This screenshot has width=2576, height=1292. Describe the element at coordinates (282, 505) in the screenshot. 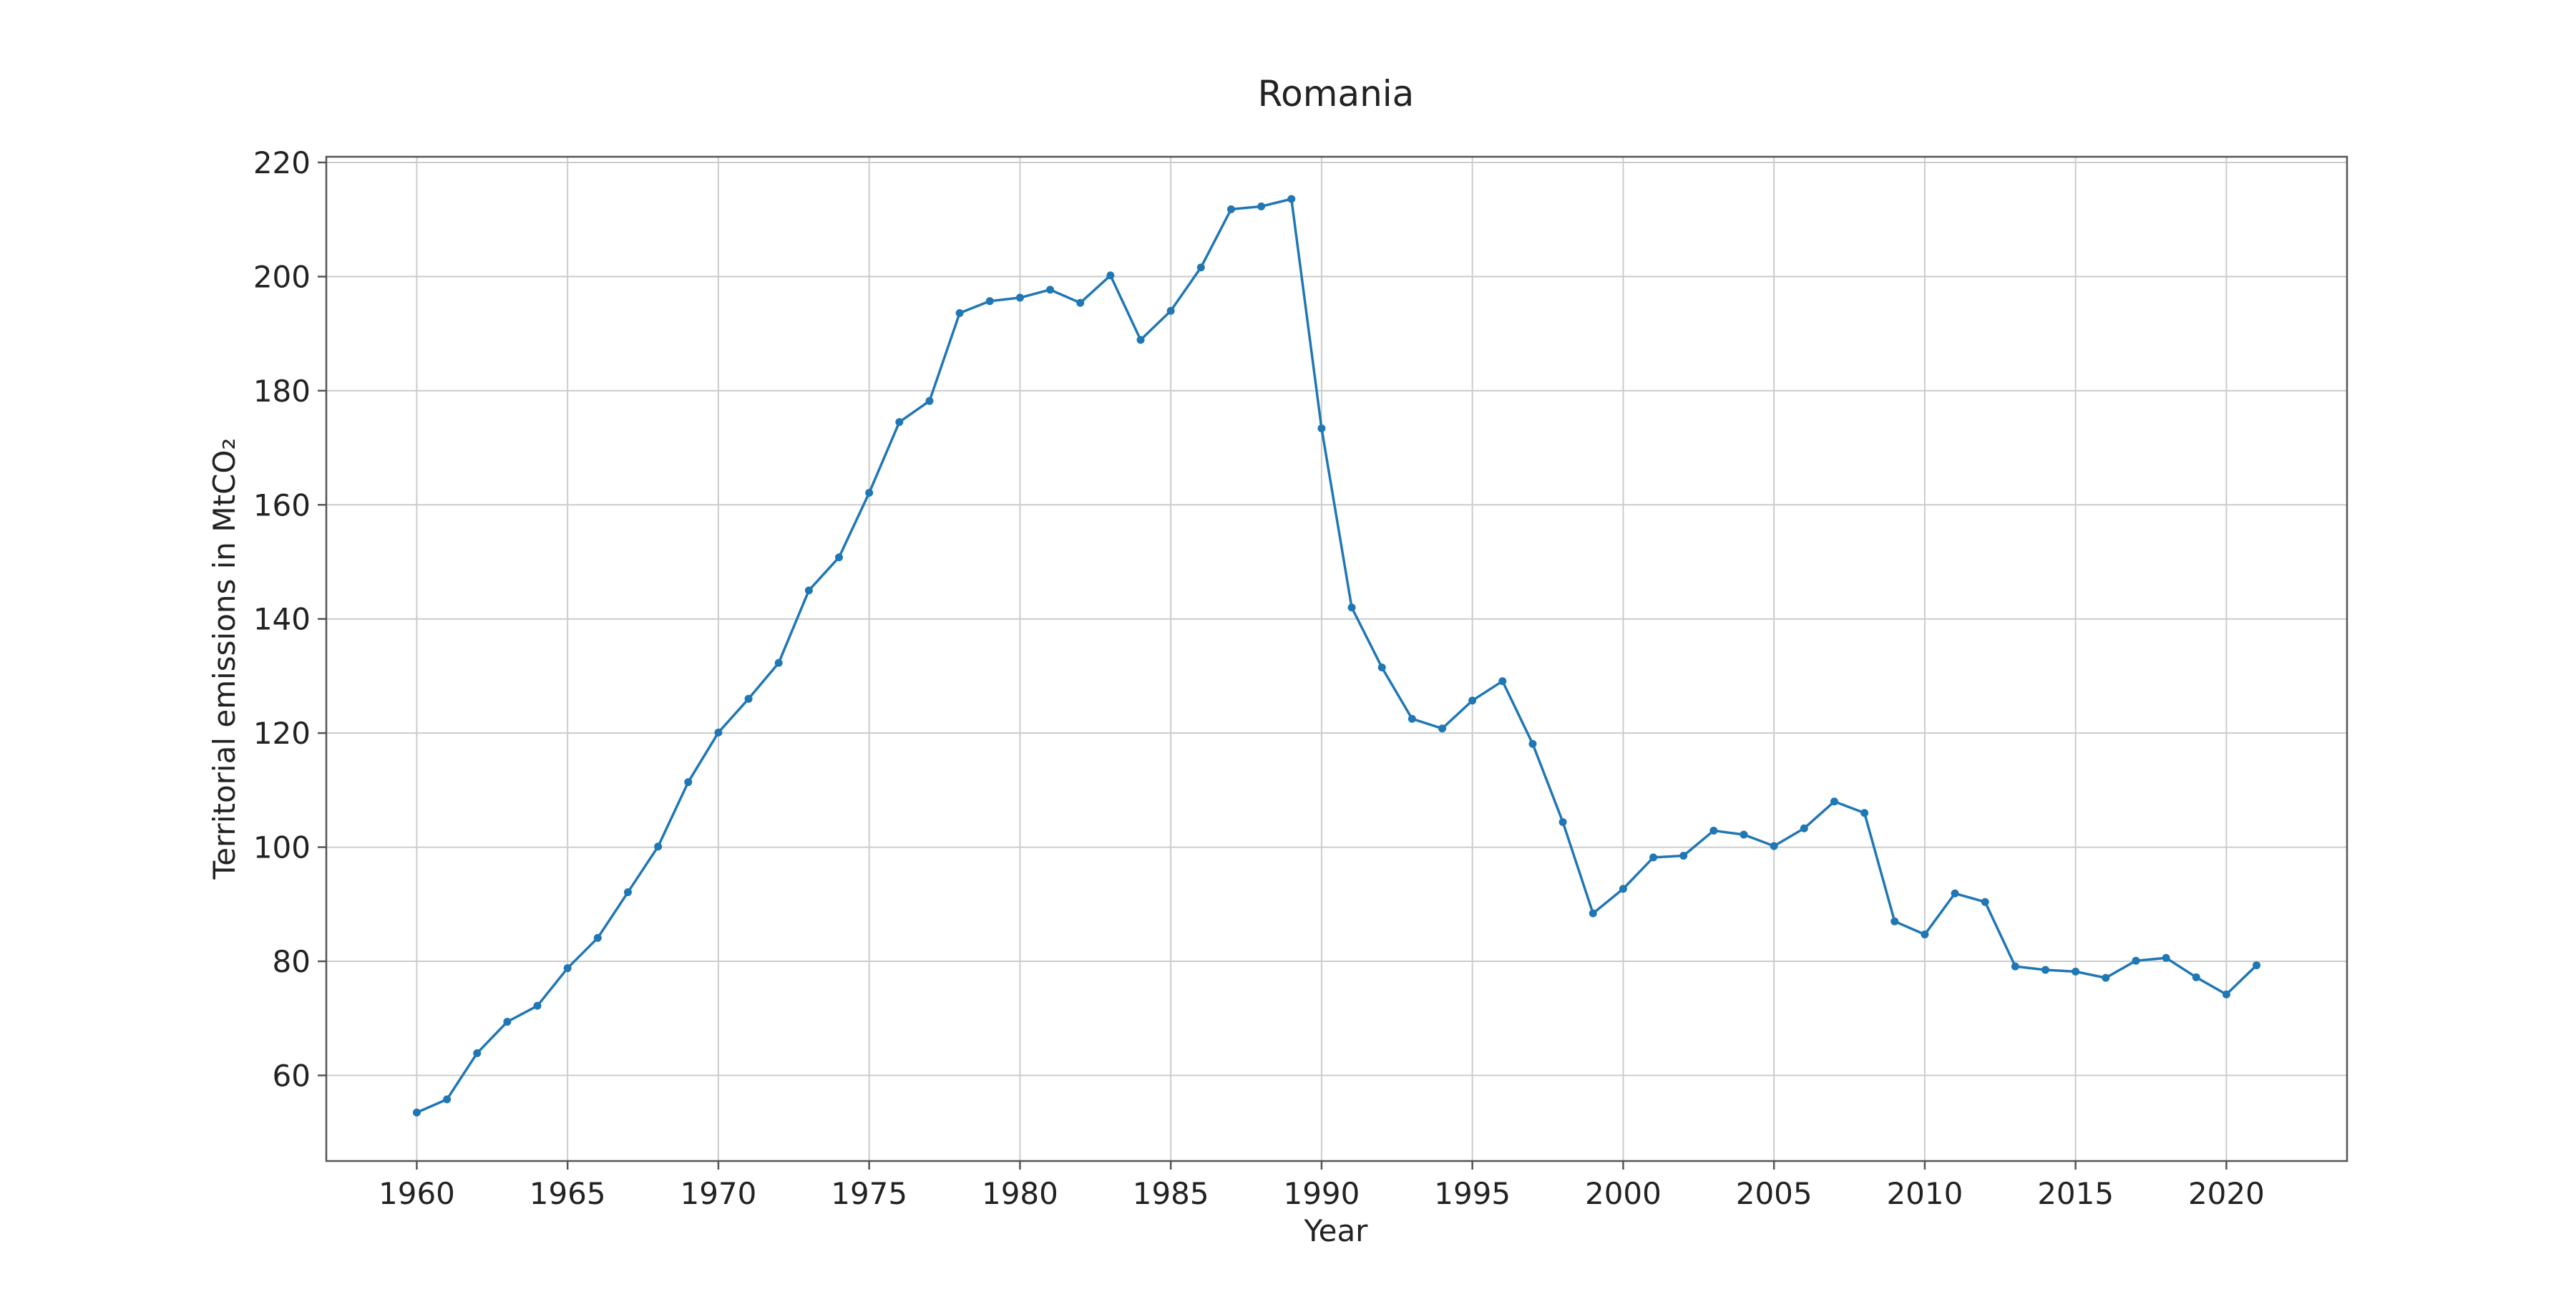

I see `y-tick-label-160: 160` at that location.